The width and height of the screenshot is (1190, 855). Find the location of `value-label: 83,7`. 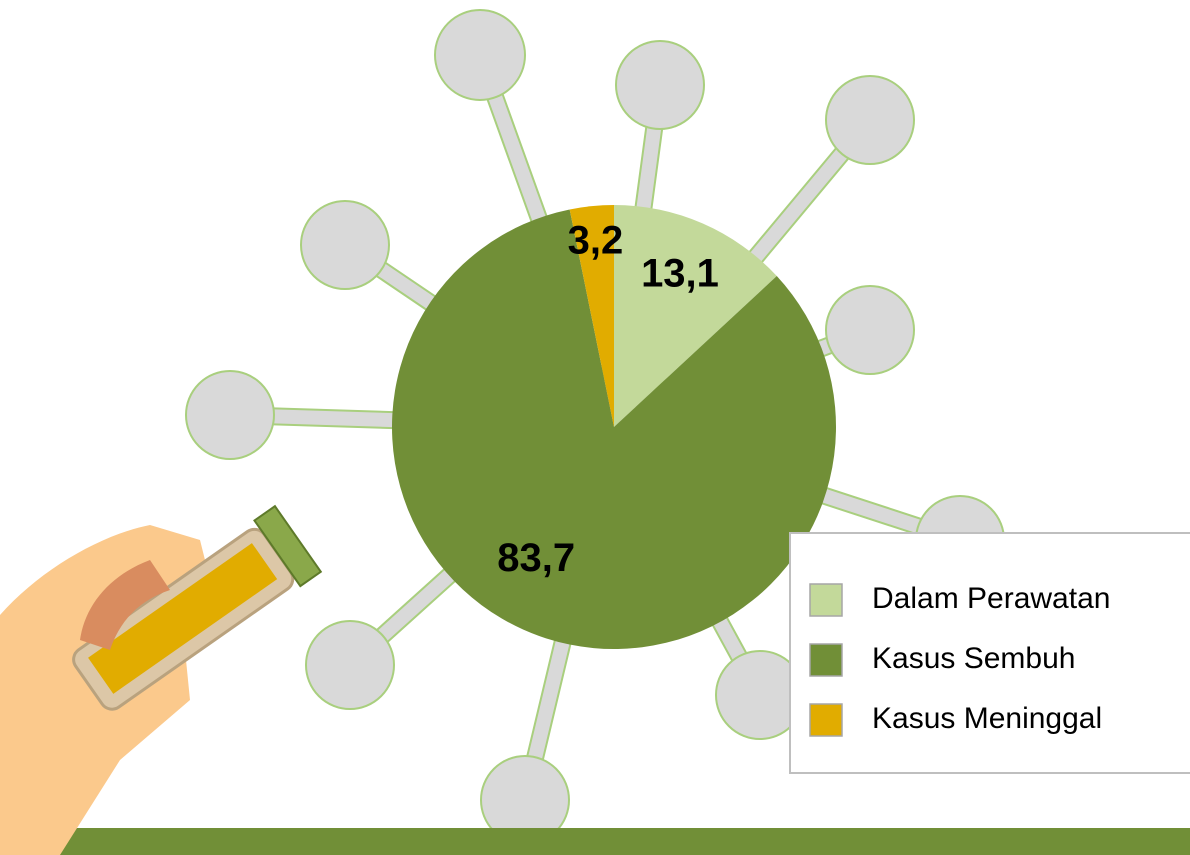

value-label: 83,7 is located at coordinates (536, 558).